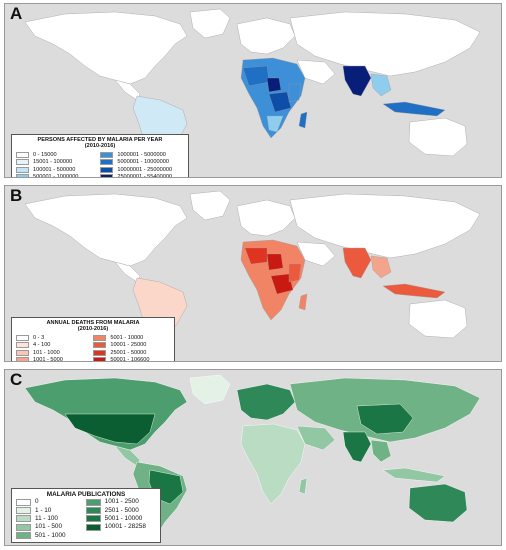  I want to click on legend-item: 1 - 10, so click(46, 510).